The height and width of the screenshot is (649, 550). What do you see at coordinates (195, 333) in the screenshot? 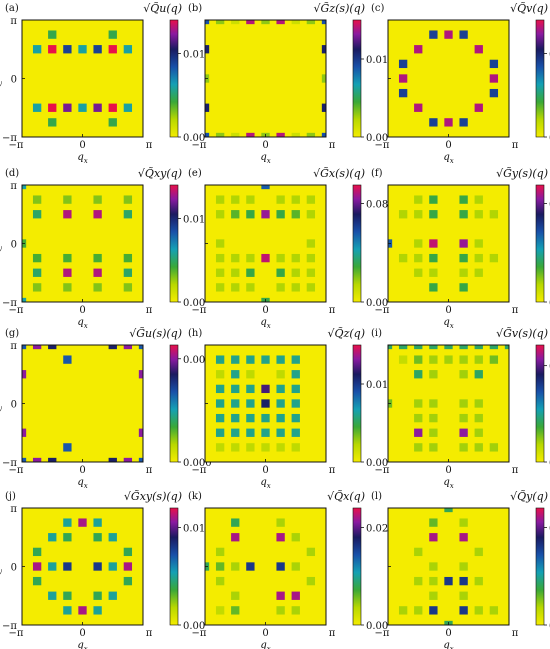
I see `panel-label: (h)` at bounding box center [195, 333].